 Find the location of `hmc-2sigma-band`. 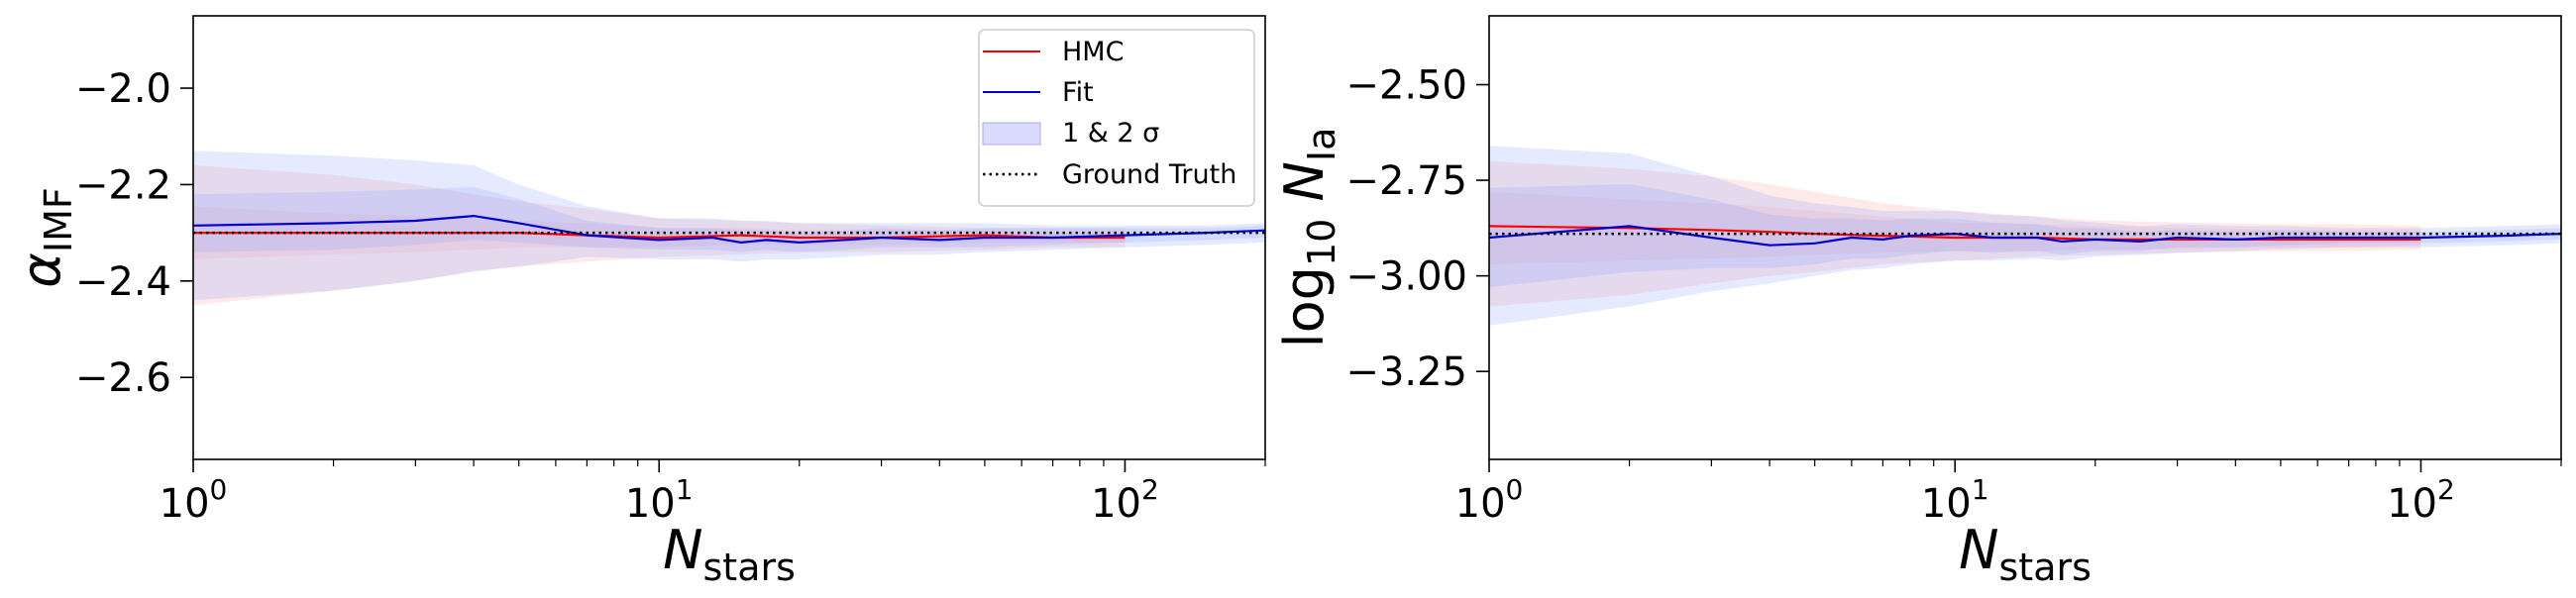

hmc-2sigma-band is located at coordinates (659, 235).